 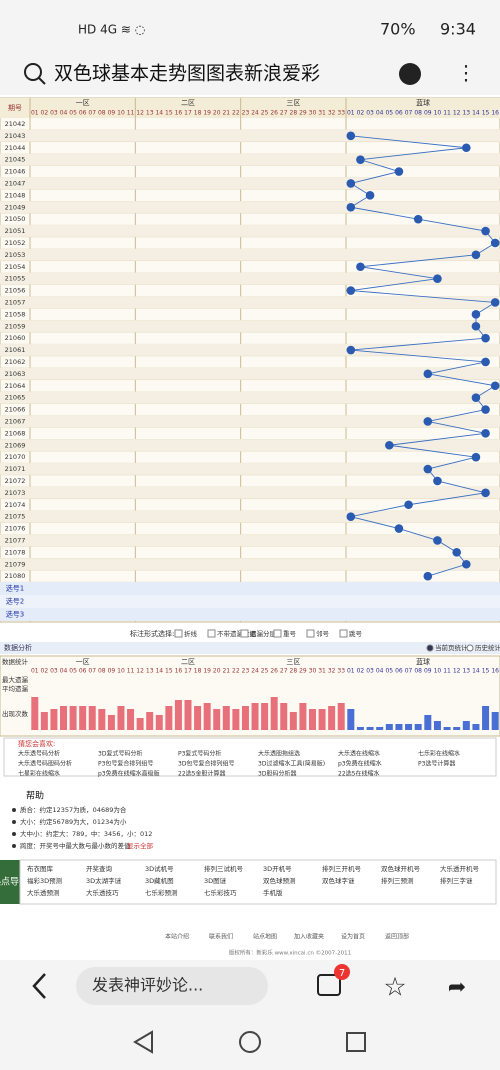 I want to click on column-label: 15, so click(x=486, y=113).